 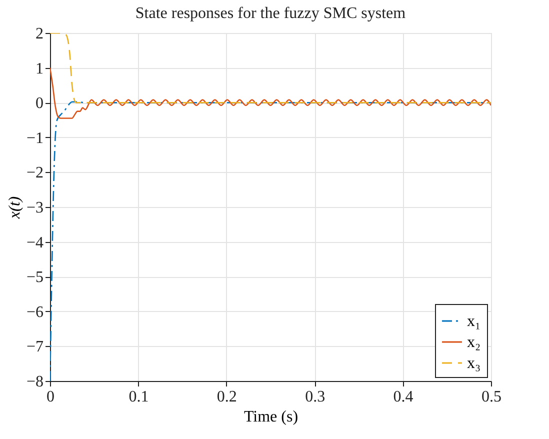 What do you see at coordinates (492, 397) in the screenshot?
I see `x-tick-label: 0.5` at bounding box center [492, 397].